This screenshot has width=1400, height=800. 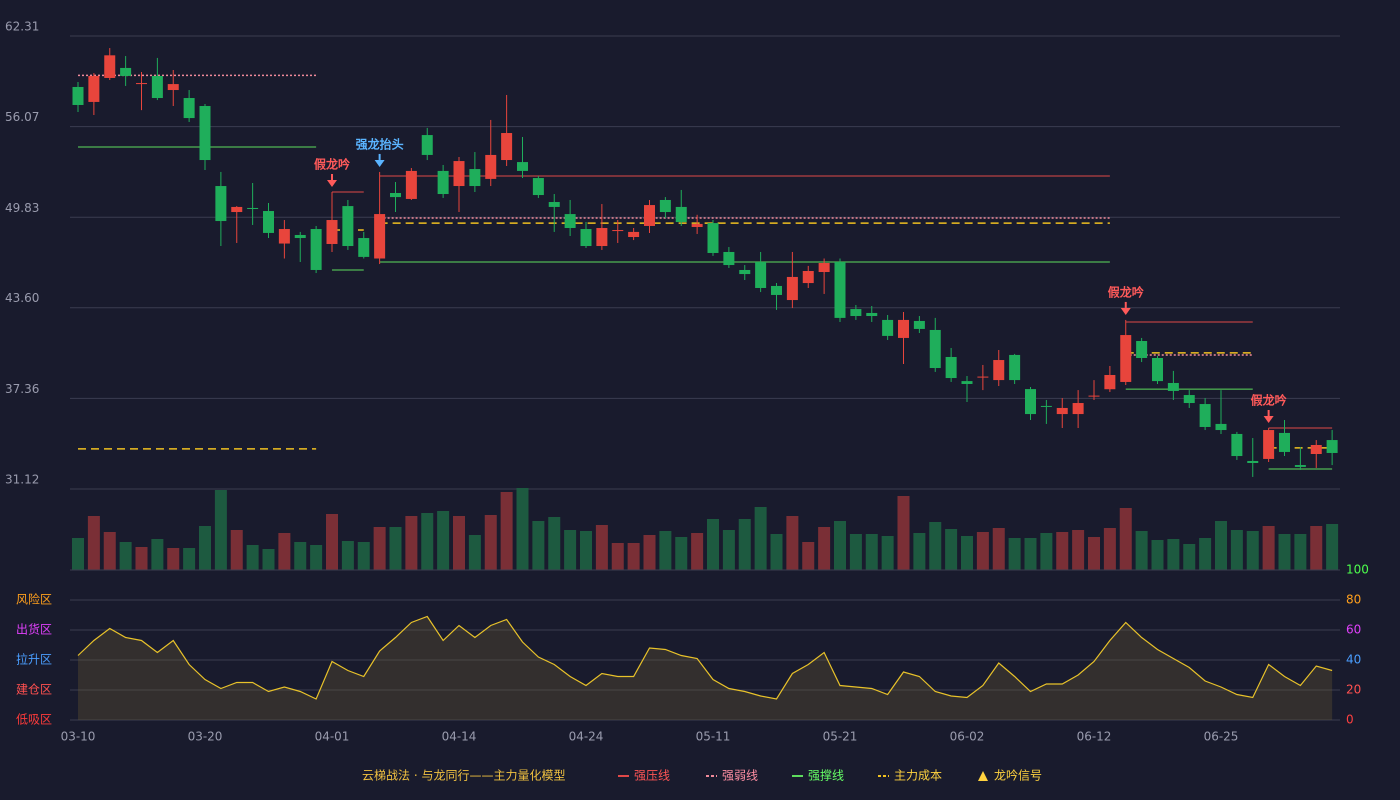 I want to click on x-tick-label: 04-01, so click(x=332, y=737).